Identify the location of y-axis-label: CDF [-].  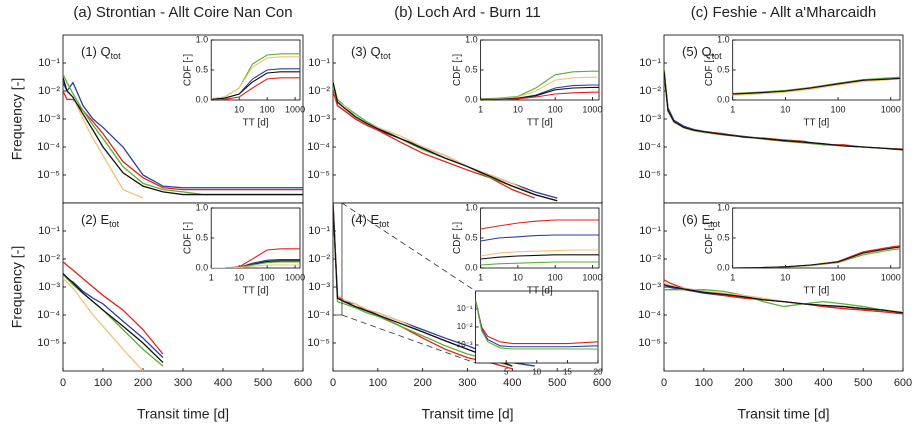
(187, 238).